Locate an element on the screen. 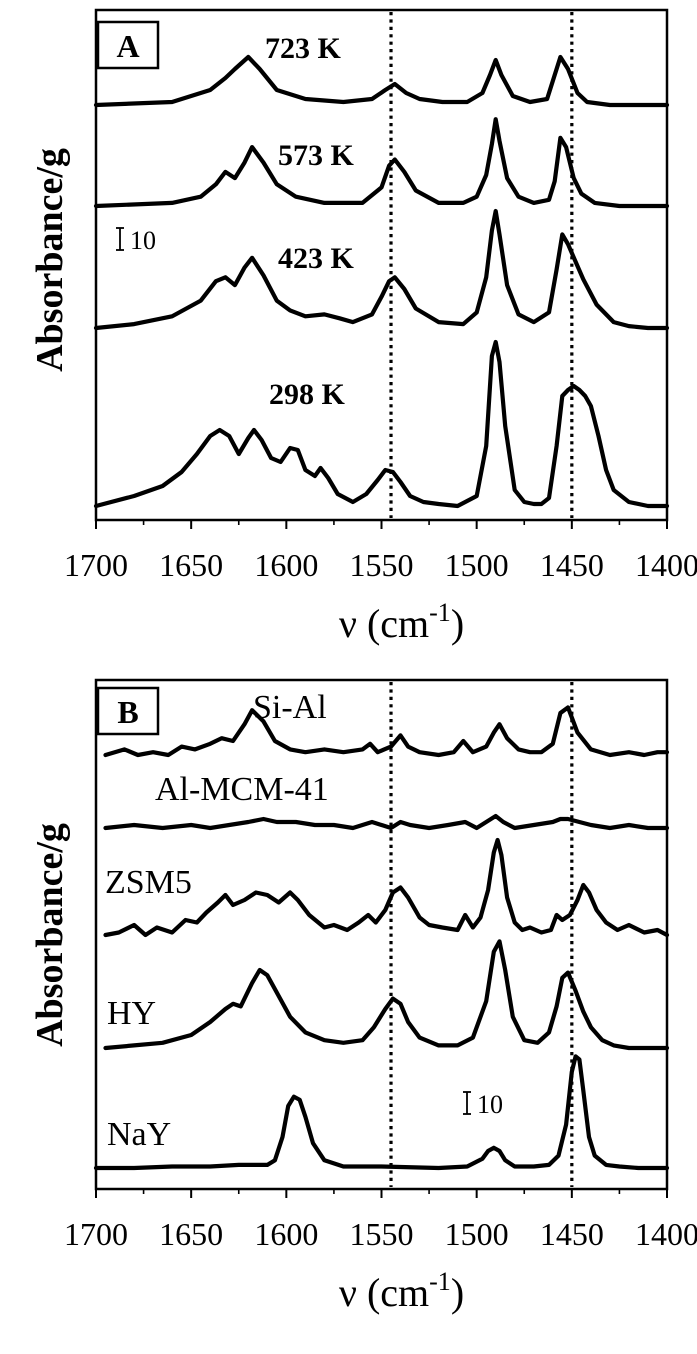 This screenshot has height=1354, width=697. panel-a-series-label-423-k: 423 K is located at coordinates (316, 258).